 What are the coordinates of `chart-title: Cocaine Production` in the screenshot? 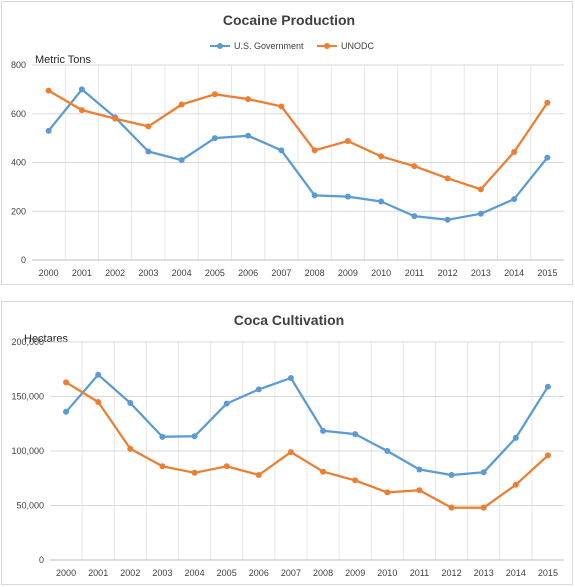 It's located at (289, 20).